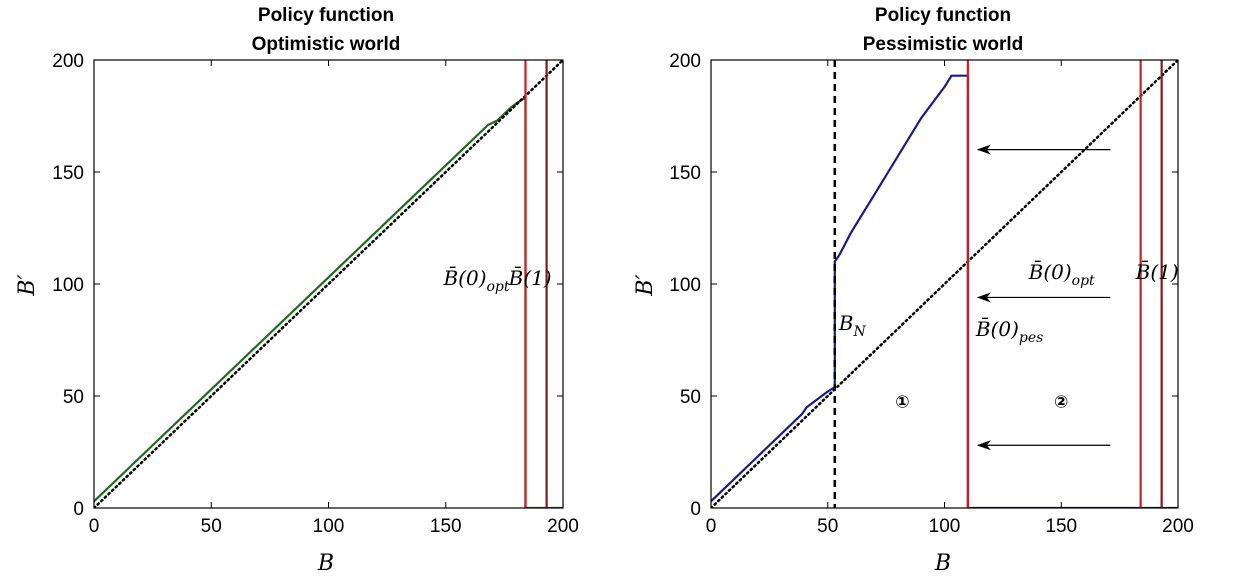 The width and height of the screenshot is (1236, 579). Describe the element at coordinates (1008, 297) in the screenshot. I see `annotations: BN B̄(0)pes B̄(0)opt B̄(1) ① ②` at that location.